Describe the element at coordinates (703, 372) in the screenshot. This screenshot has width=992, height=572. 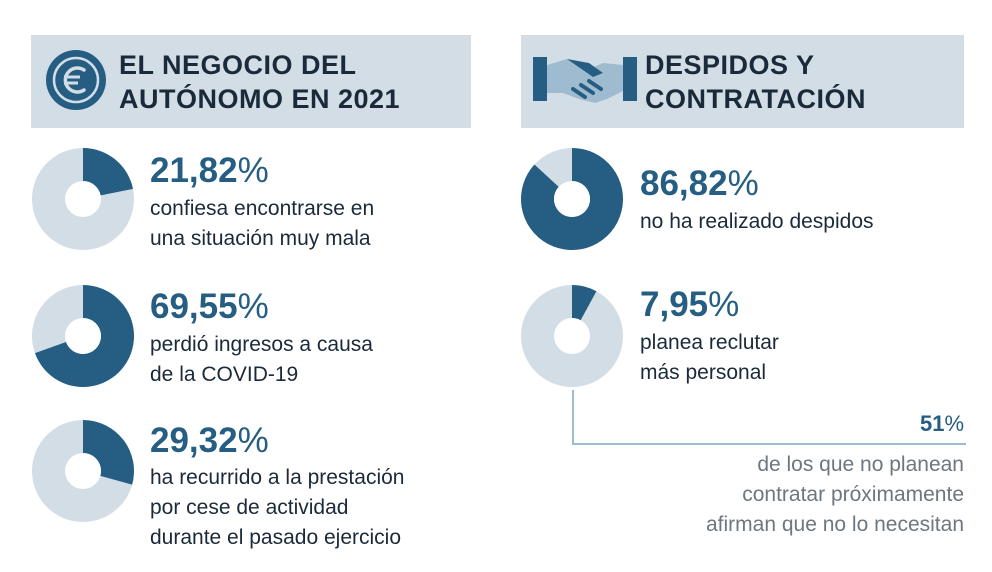
I see `description-line: más personal` at that location.